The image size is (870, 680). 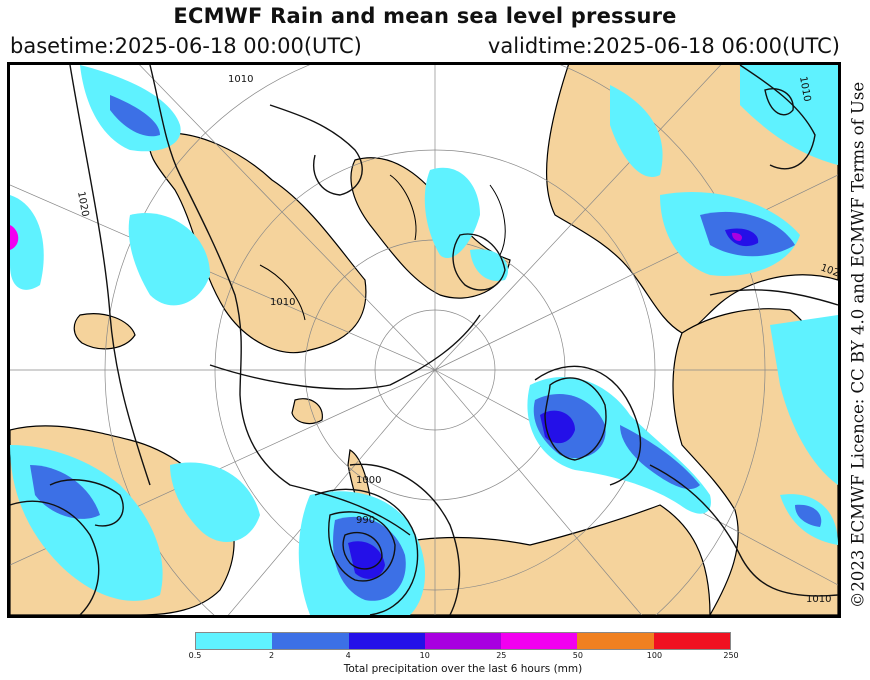 What do you see at coordinates (452, 213) in the screenshot?
I see `precip-canada-north` at bounding box center [452, 213].